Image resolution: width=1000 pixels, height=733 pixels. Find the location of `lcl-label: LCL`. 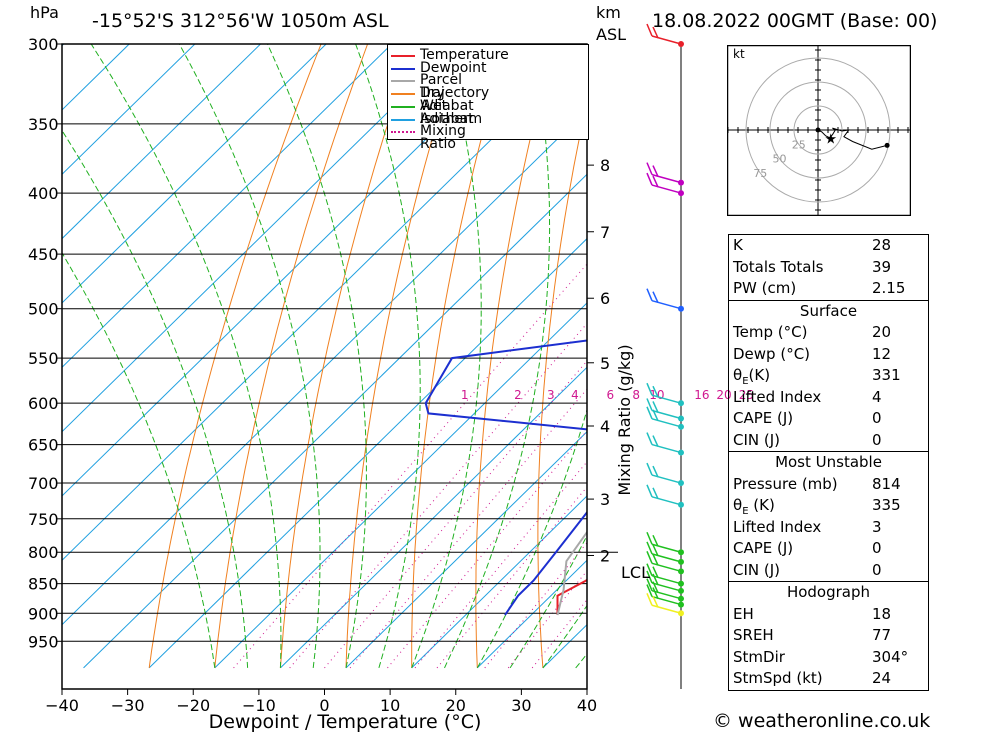

lcl-label: LCL is located at coordinates (635, 572).